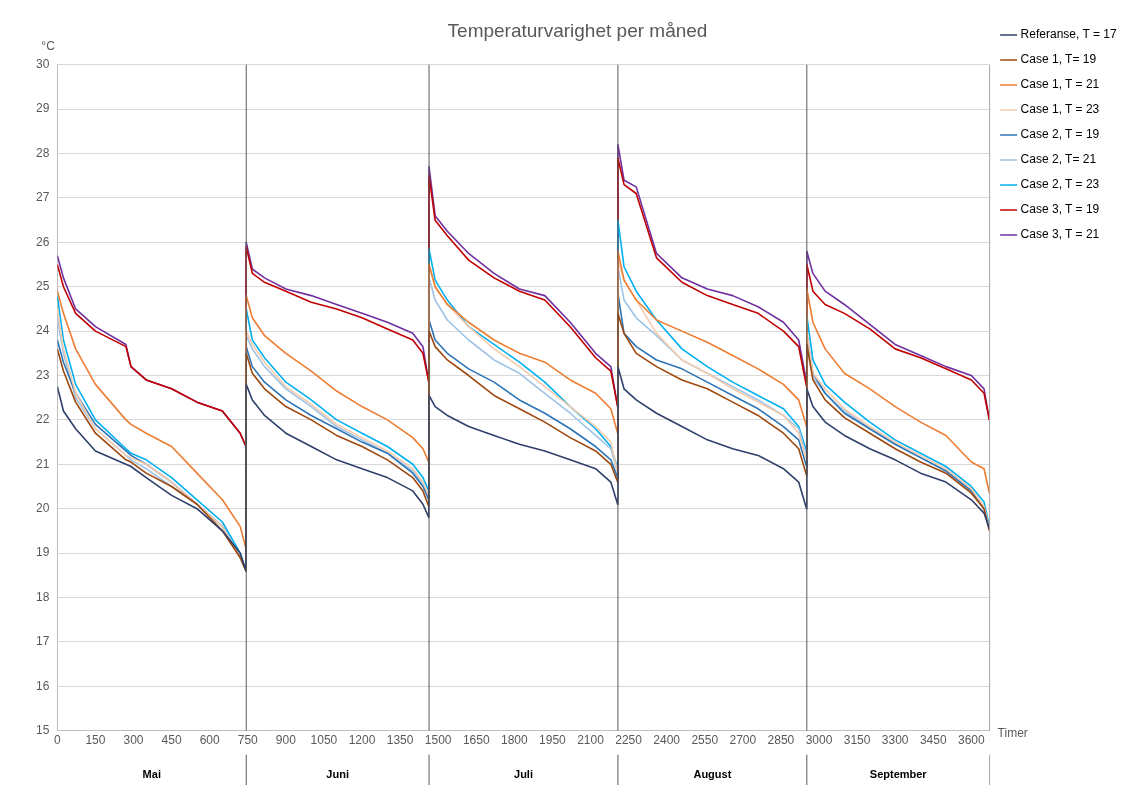 This screenshot has width=1141, height=793. Describe the element at coordinates (337, 773) in the screenshot. I see `text: Juni` at that location.